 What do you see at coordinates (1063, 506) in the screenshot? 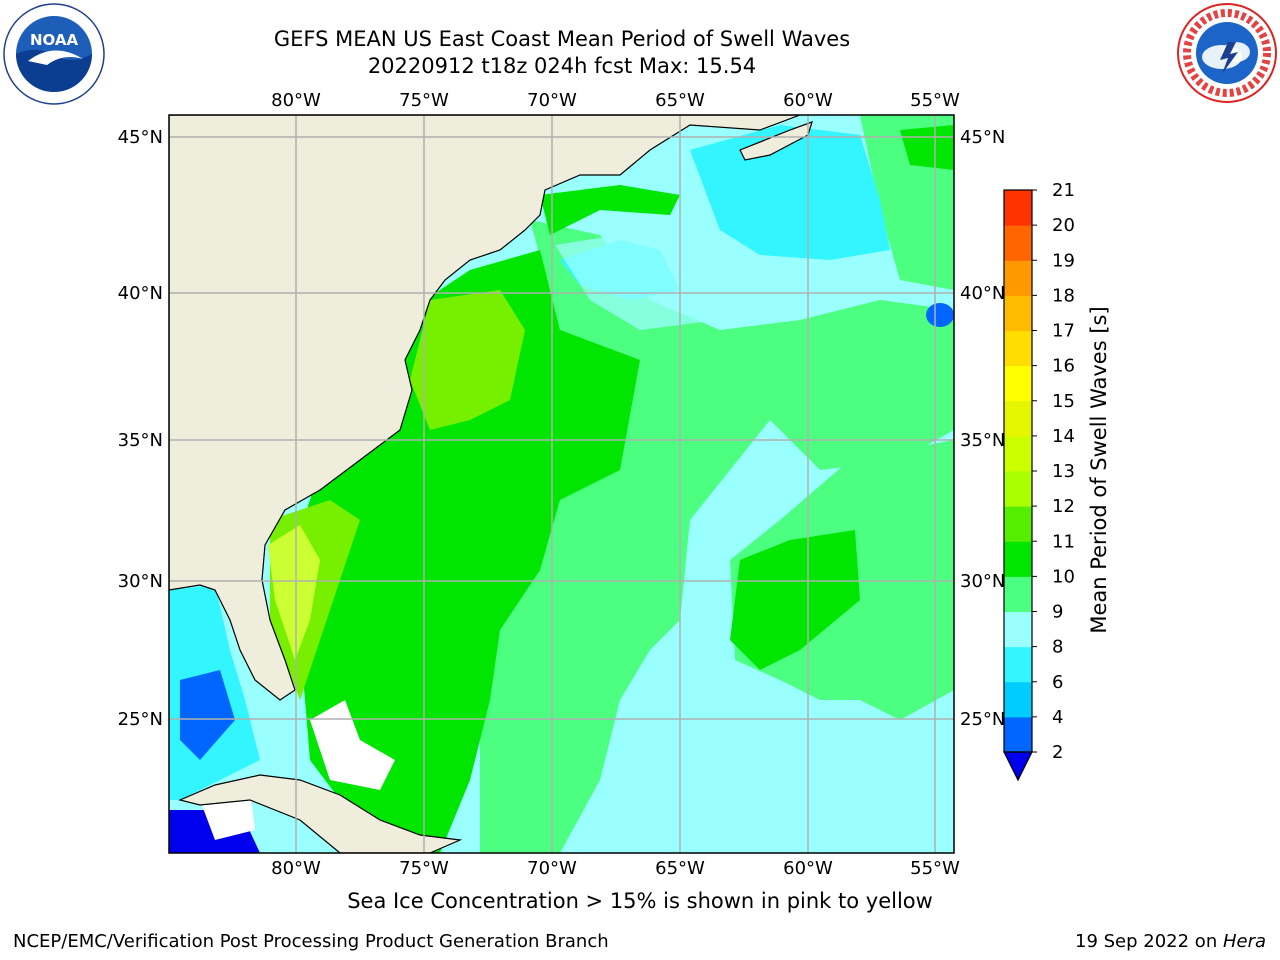
I see `colorbar-tick-label: 12` at bounding box center [1063, 506].